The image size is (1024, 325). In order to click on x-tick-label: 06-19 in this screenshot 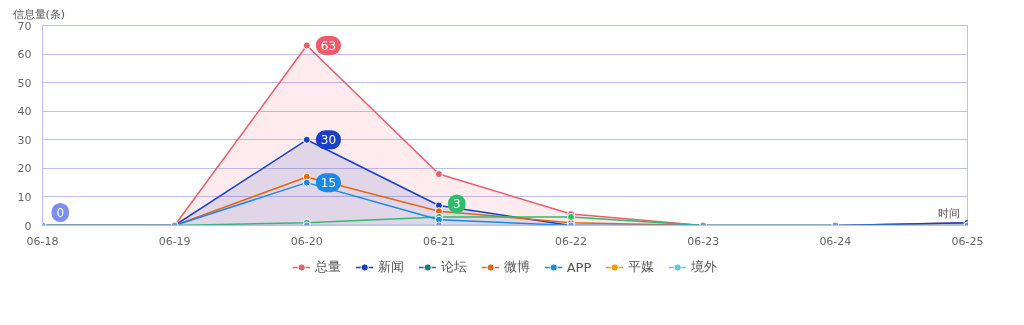, I will do `click(174, 241)`.